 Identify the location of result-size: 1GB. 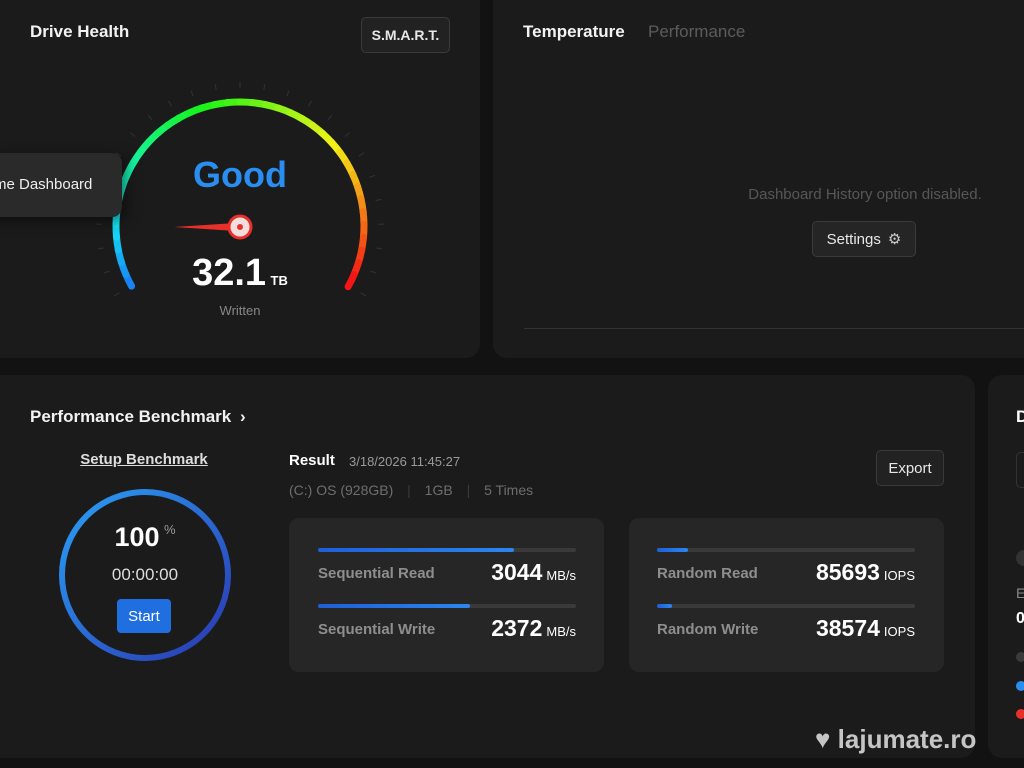
(438, 490).